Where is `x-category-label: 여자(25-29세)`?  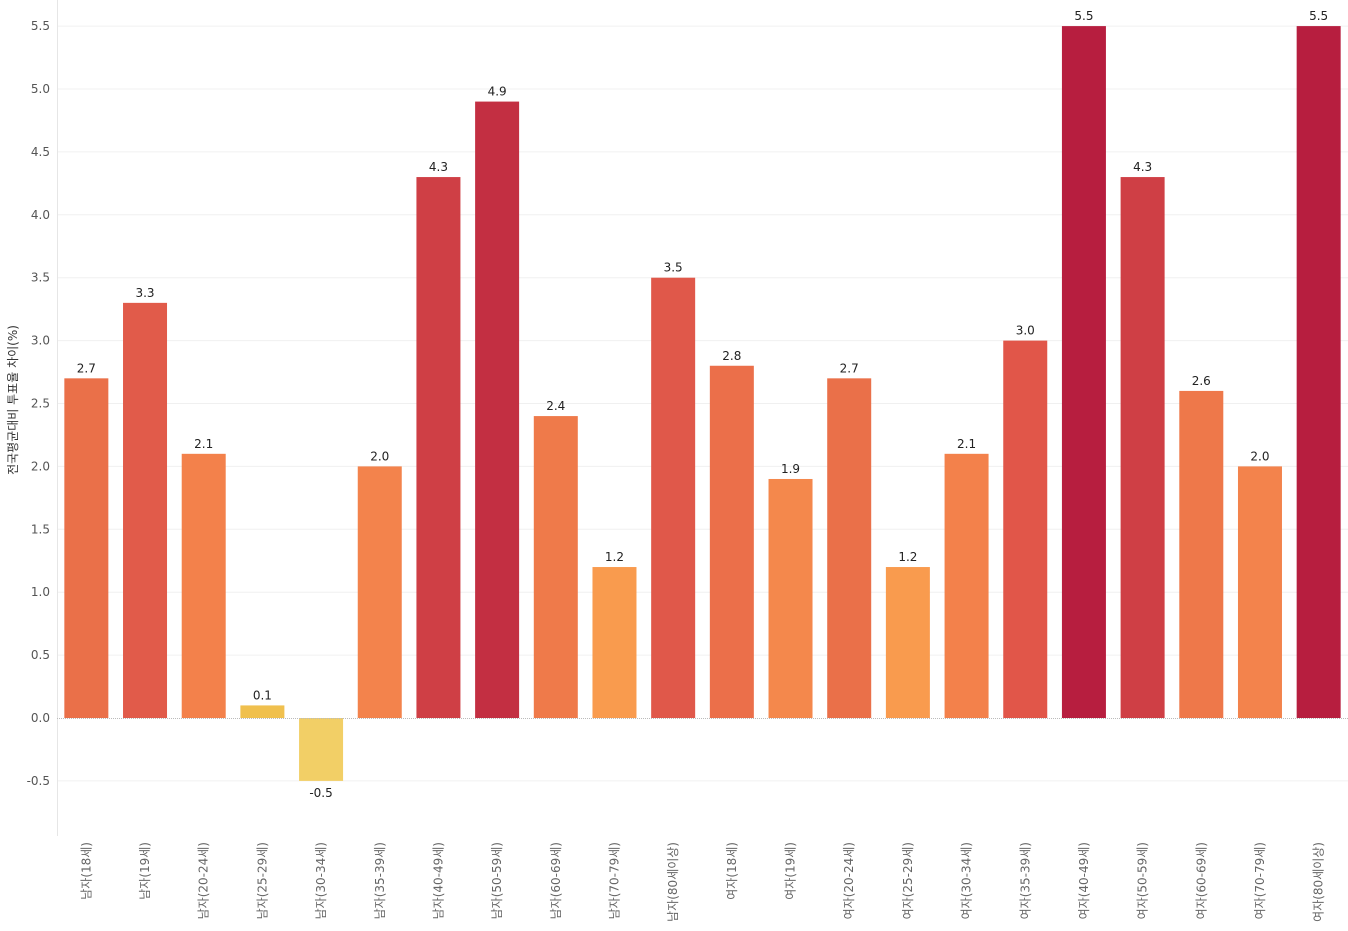
x-category-label: 여자(25-29세) is located at coordinates (908, 880).